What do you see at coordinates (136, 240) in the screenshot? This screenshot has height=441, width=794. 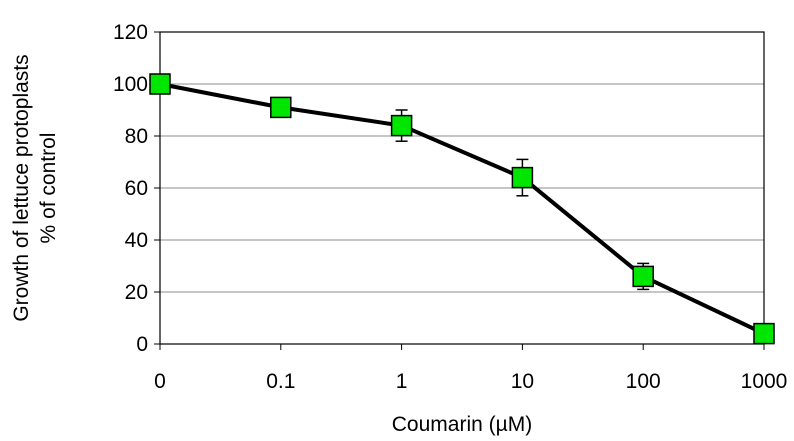 I see `y-tick-label: 40` at bounding box center [136, 240].